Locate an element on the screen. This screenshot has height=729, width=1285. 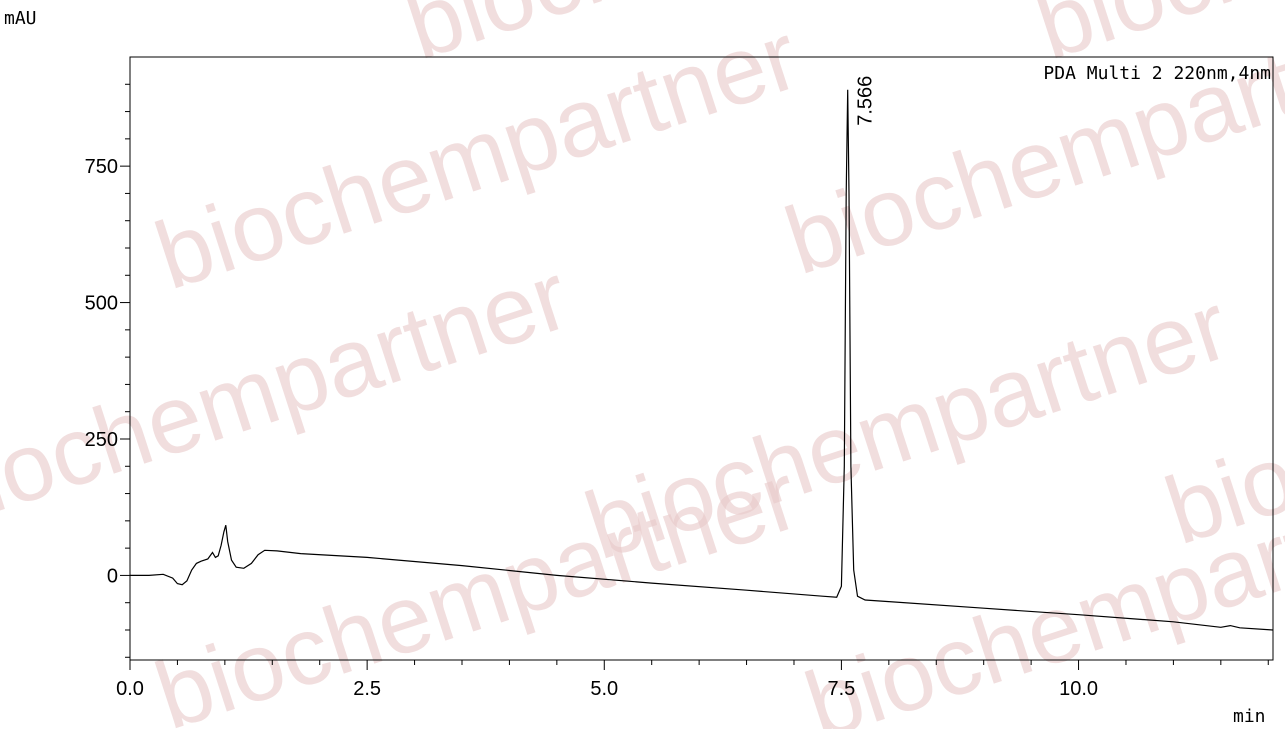
x-tick-label: 2.5 is located at coordinates (367, 689).